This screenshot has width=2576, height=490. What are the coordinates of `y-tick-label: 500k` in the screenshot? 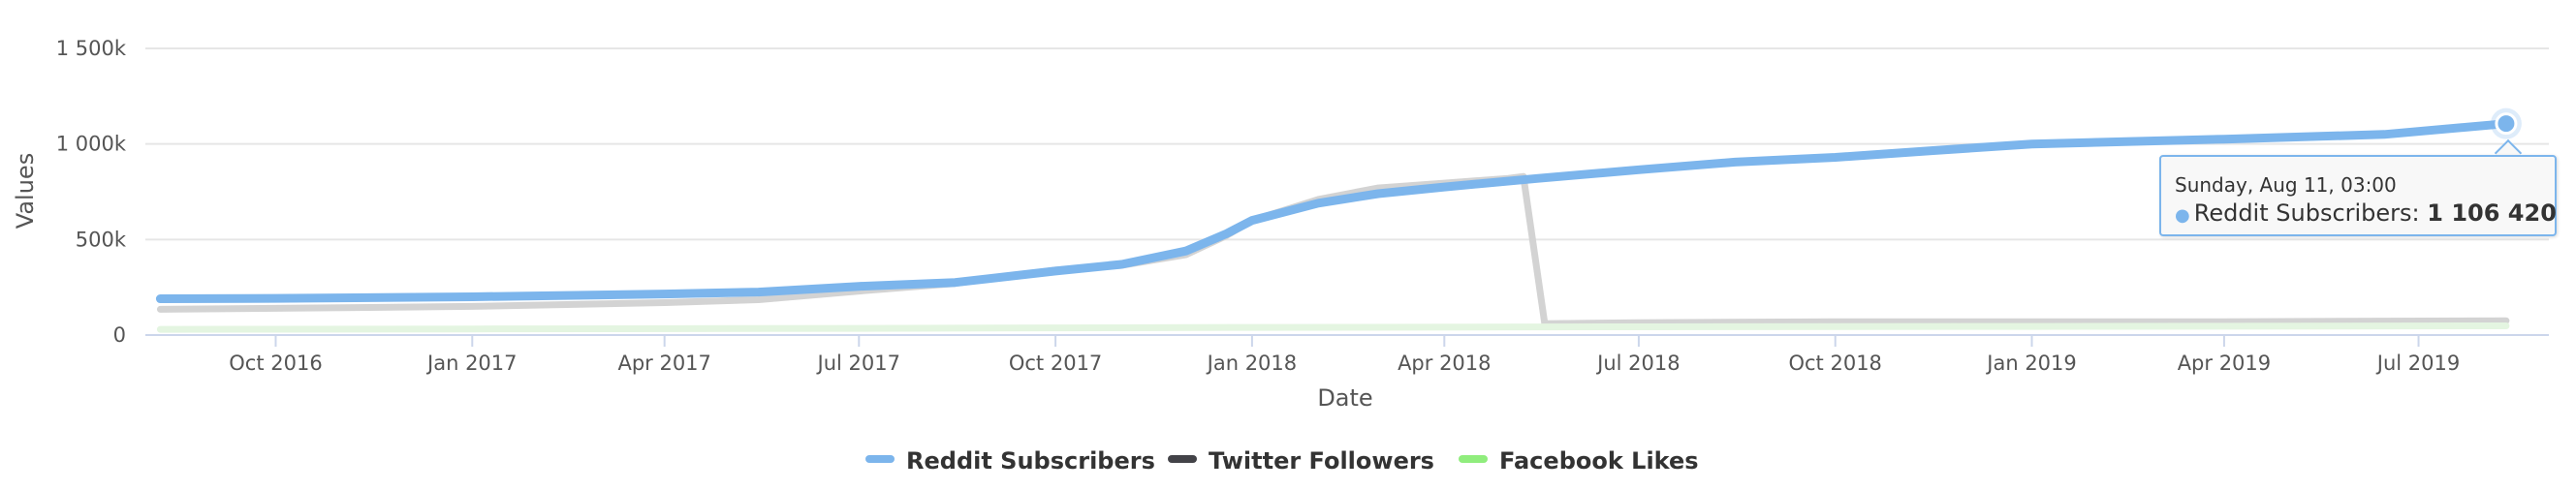 It's located at (101, 239).